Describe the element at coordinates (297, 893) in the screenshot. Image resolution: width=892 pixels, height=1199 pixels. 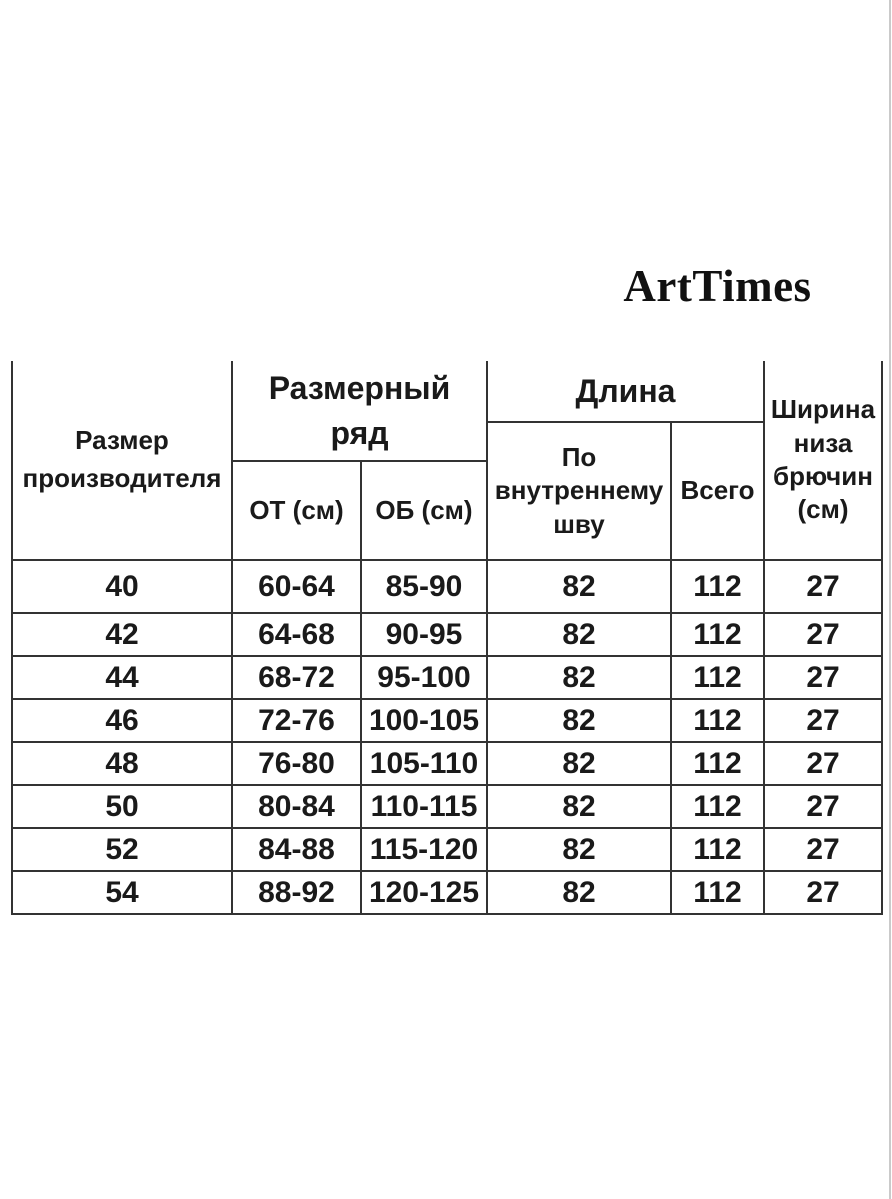
I see `cell-value: 88-92` at that location.